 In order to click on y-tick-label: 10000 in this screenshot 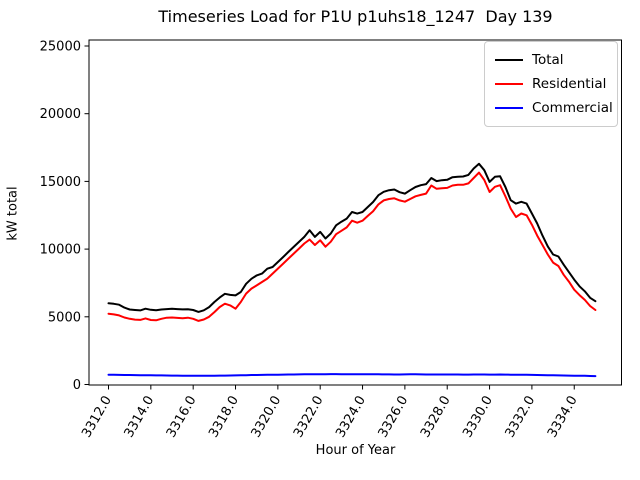, I will do `click(60, 250)`.